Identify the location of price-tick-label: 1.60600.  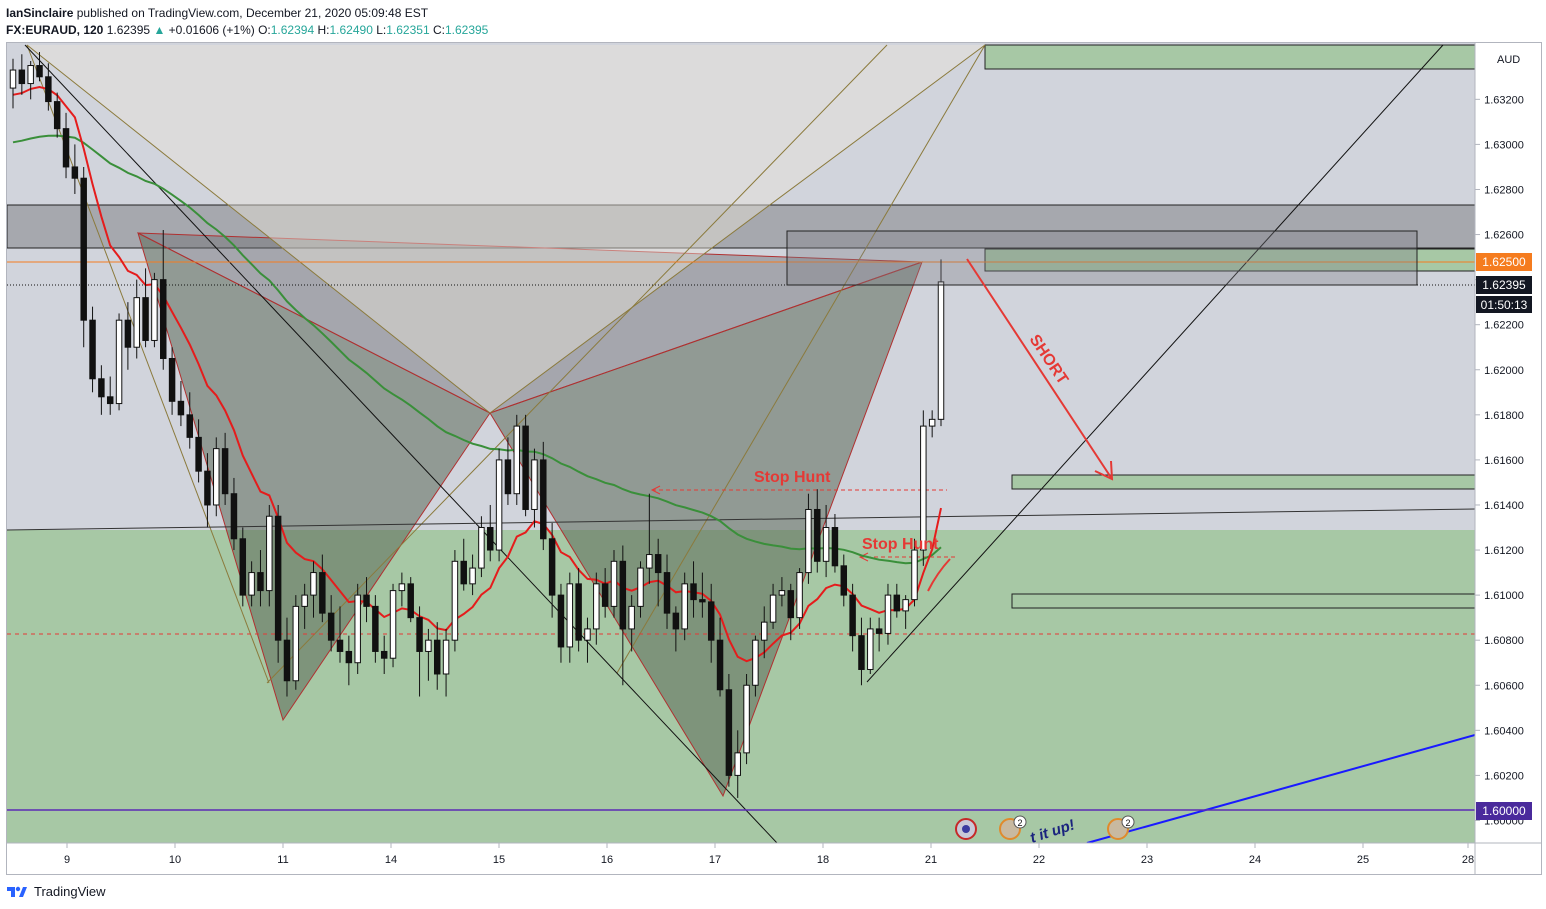
(1504, 686).